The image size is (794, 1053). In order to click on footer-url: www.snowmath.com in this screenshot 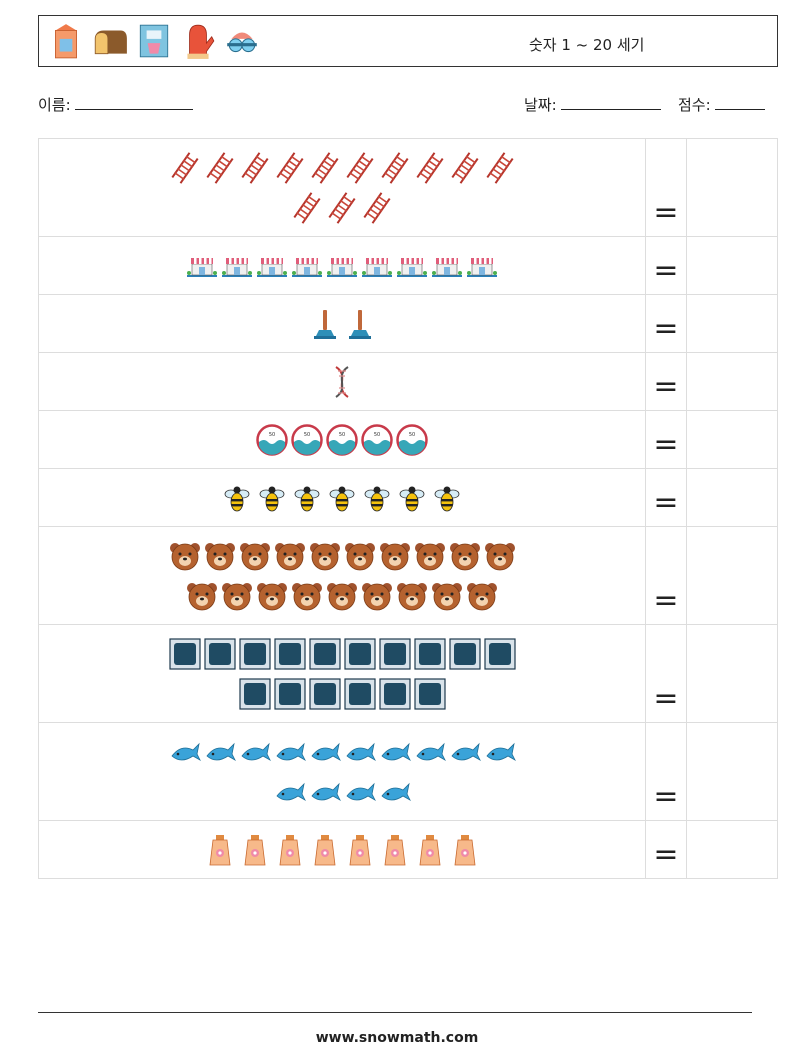, I will do `click(397, 1038)`.